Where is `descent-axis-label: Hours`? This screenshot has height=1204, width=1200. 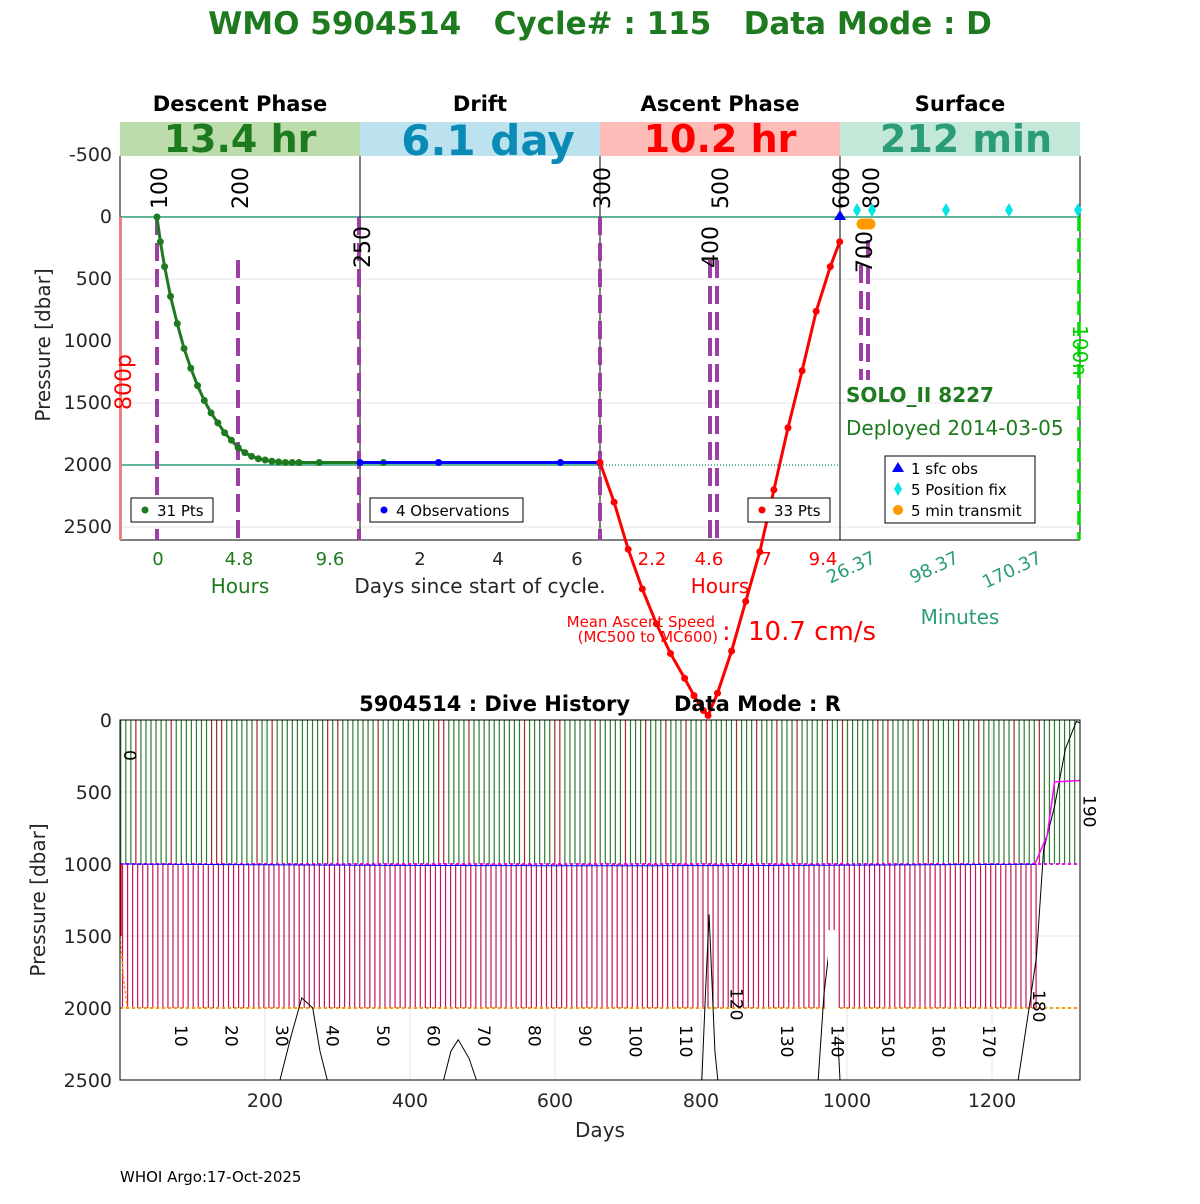
descent-axis-label: Hours is located at coordinates (240, 586).